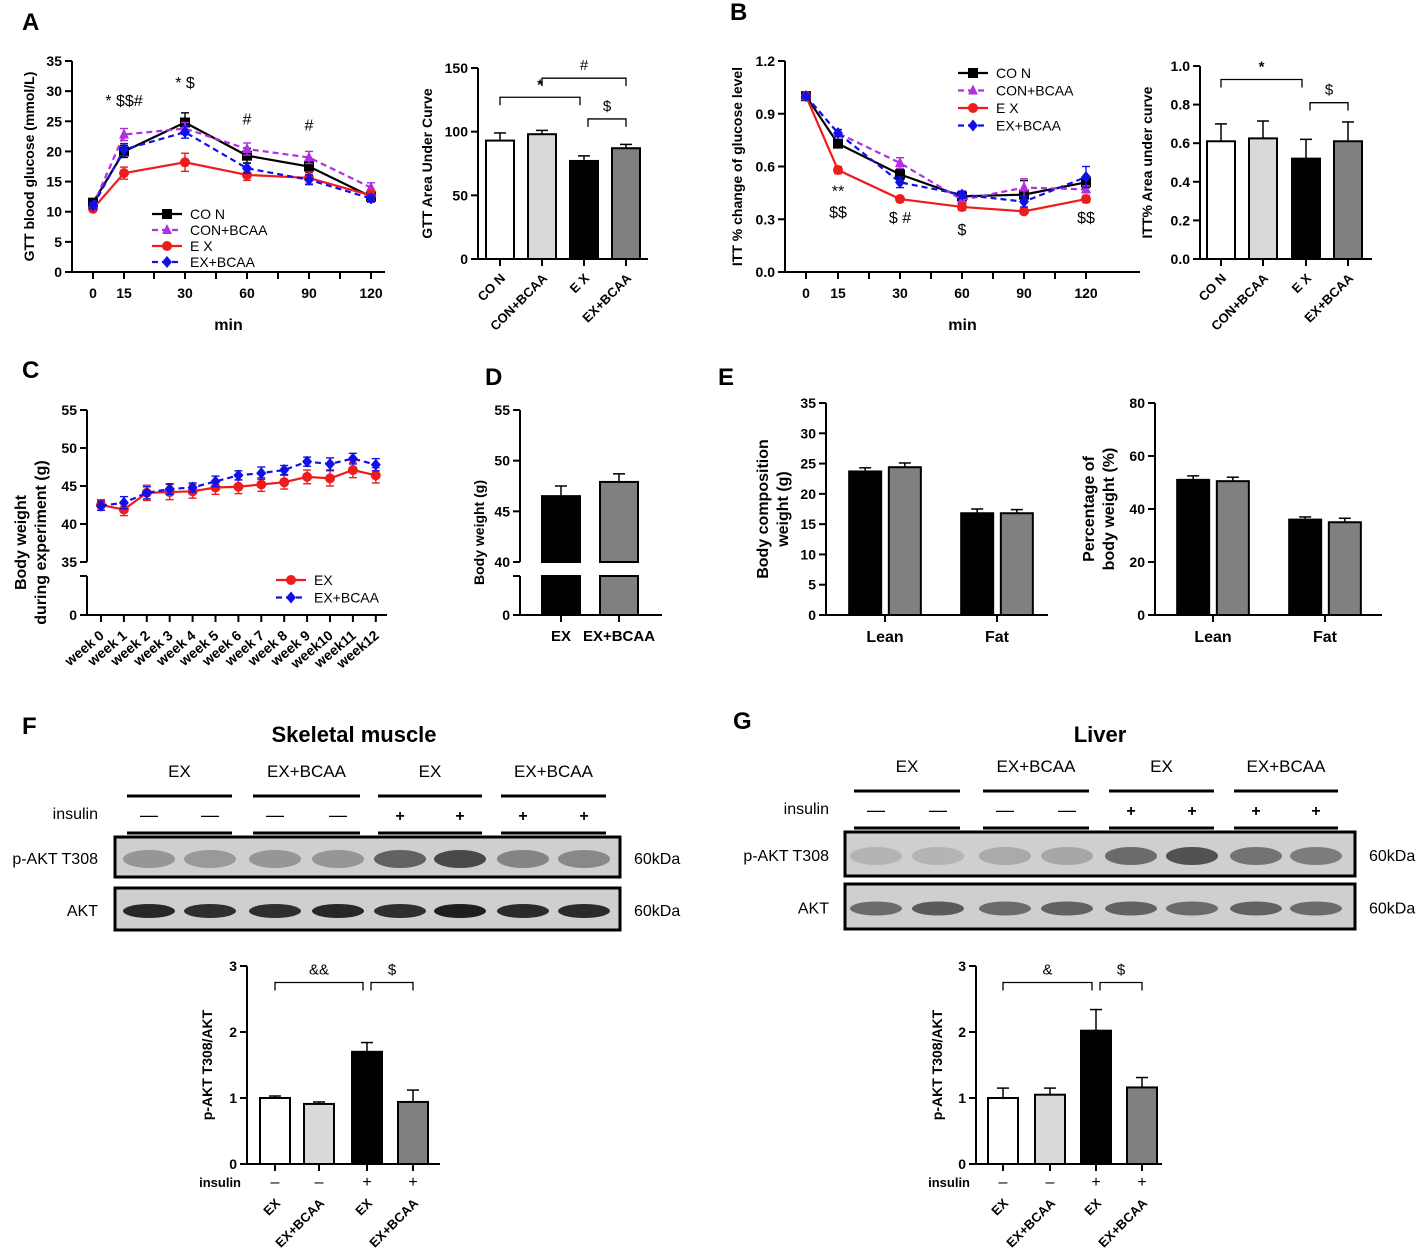  Describe the element at coordinates (82, 911) in the screenshot. I see `blot-row-label: AKT` at that location.